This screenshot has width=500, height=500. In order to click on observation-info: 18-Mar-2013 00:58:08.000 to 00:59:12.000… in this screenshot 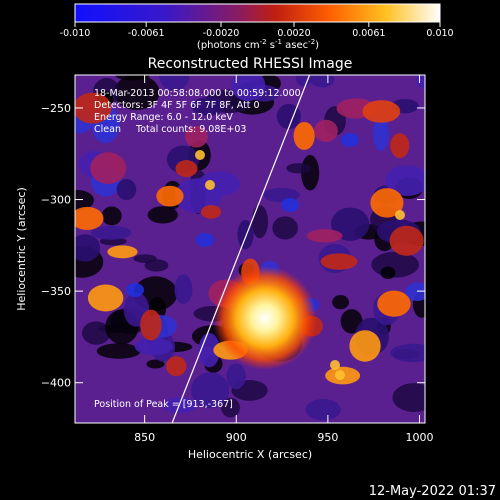, I will do `click(197, 111)`.